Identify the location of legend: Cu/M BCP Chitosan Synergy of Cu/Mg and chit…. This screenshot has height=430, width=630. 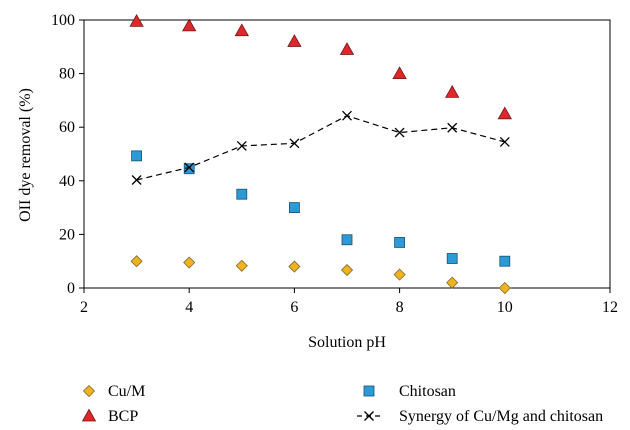
(342, 404).